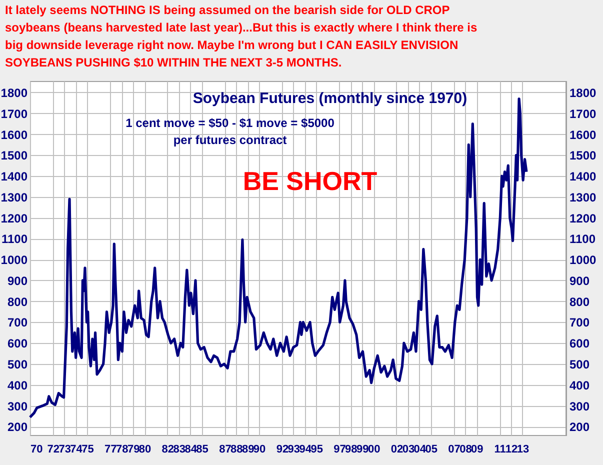 This screenshot has height=465, width=603. Describe the element at coordinates (248, 450) in the screenshot. I see `x-tick-label: 89` at that location.